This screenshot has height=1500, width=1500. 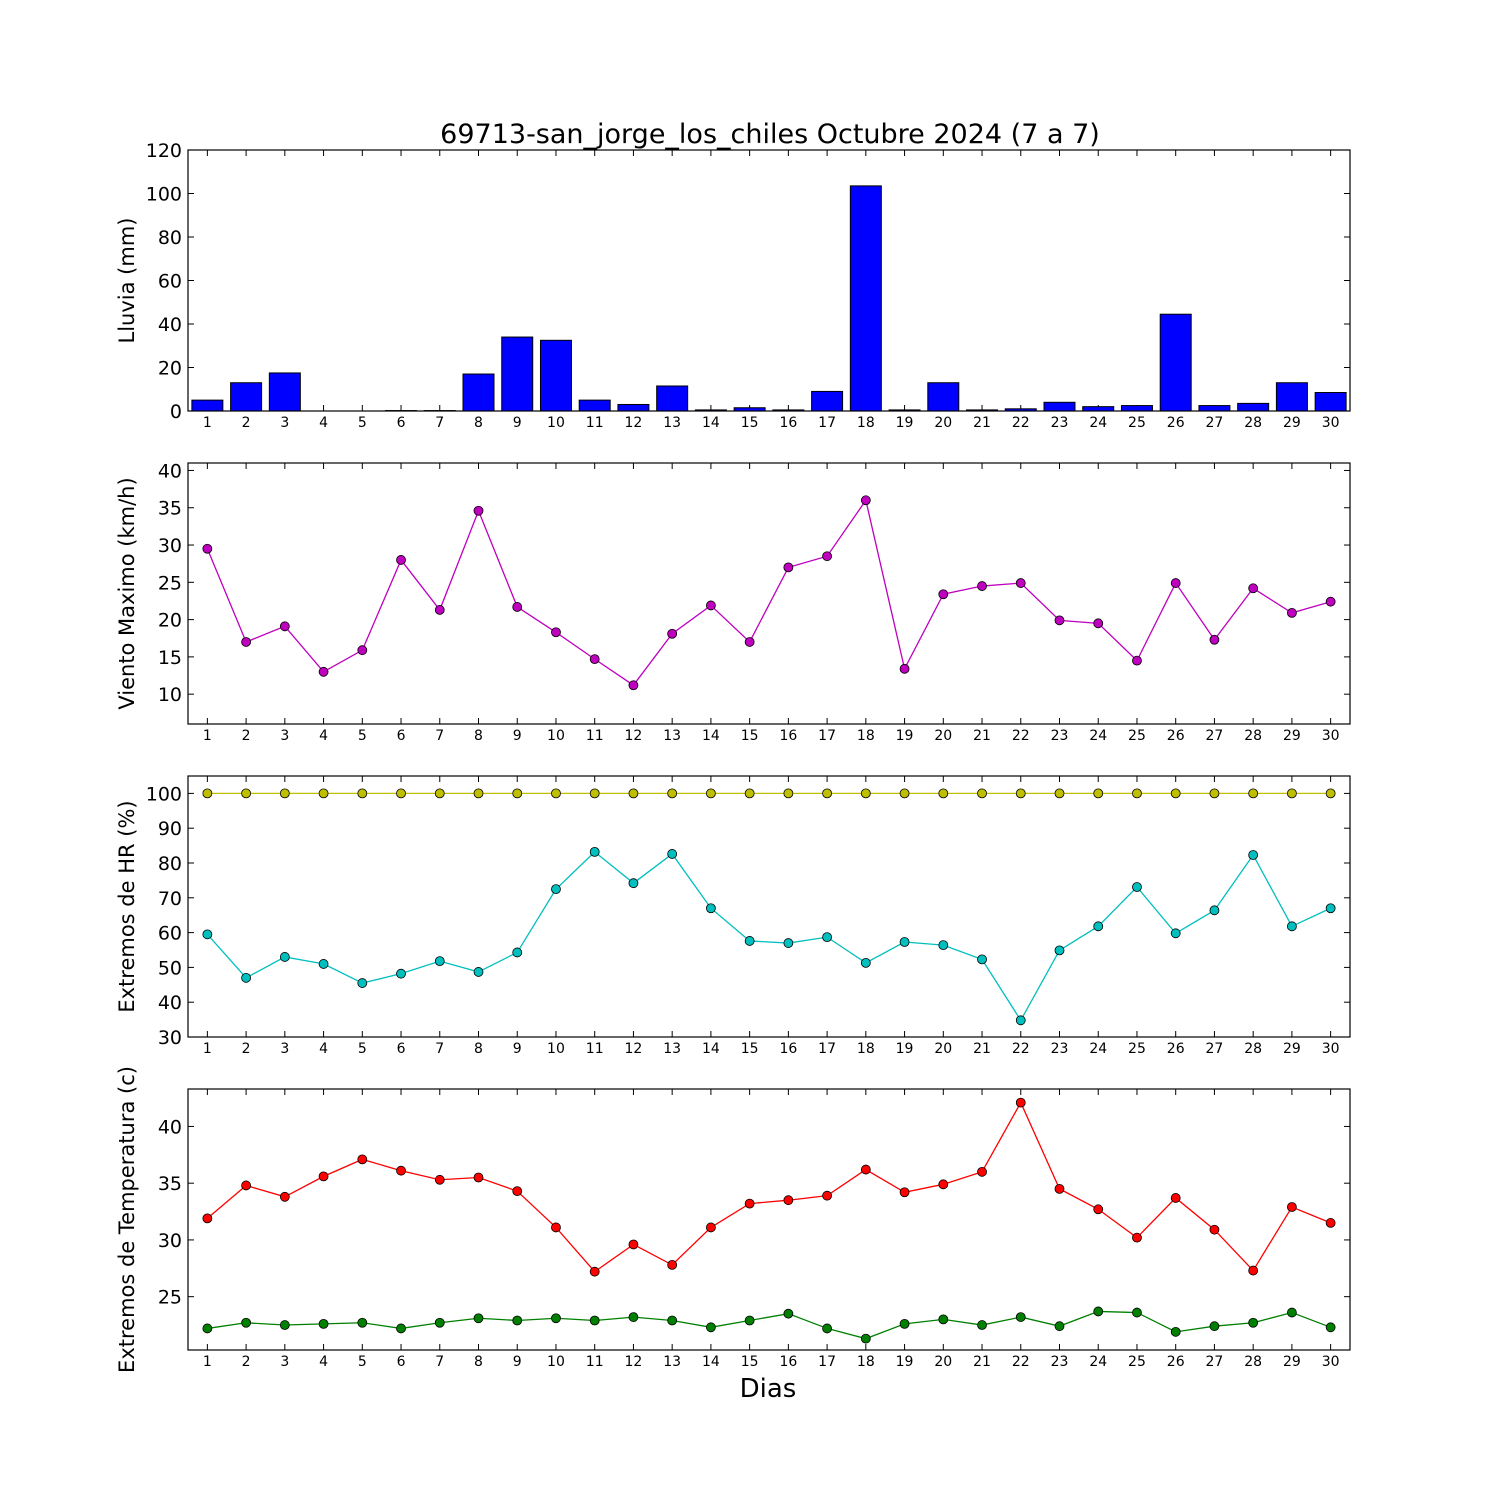 What do you see at coordinates (1098, 1362) in the screenshot?
I see `x-tick-label: 24` at bounding box center [1098, 1362].